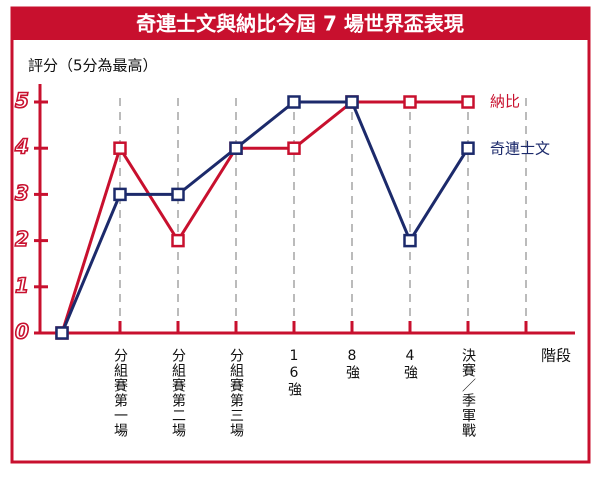 Image resolution: width=600 pixels, height=485 pixels. What do you see at coordinates (410, 364) in the screenshot?
I see `x-tick-label: 4強` at bounding box center [410, 364].